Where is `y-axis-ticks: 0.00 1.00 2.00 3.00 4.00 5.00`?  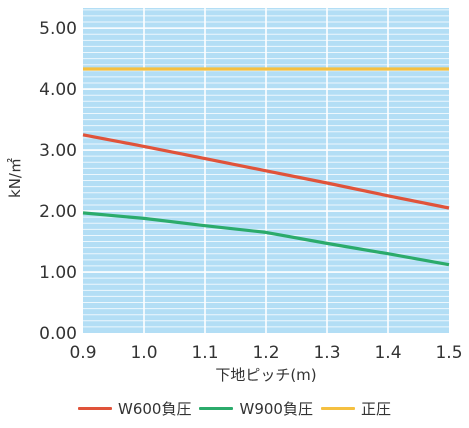 y-axis-ticks: 0.00 1.00 2.00 3.00 4.00 5.00 is located at coordinates (58, 181).